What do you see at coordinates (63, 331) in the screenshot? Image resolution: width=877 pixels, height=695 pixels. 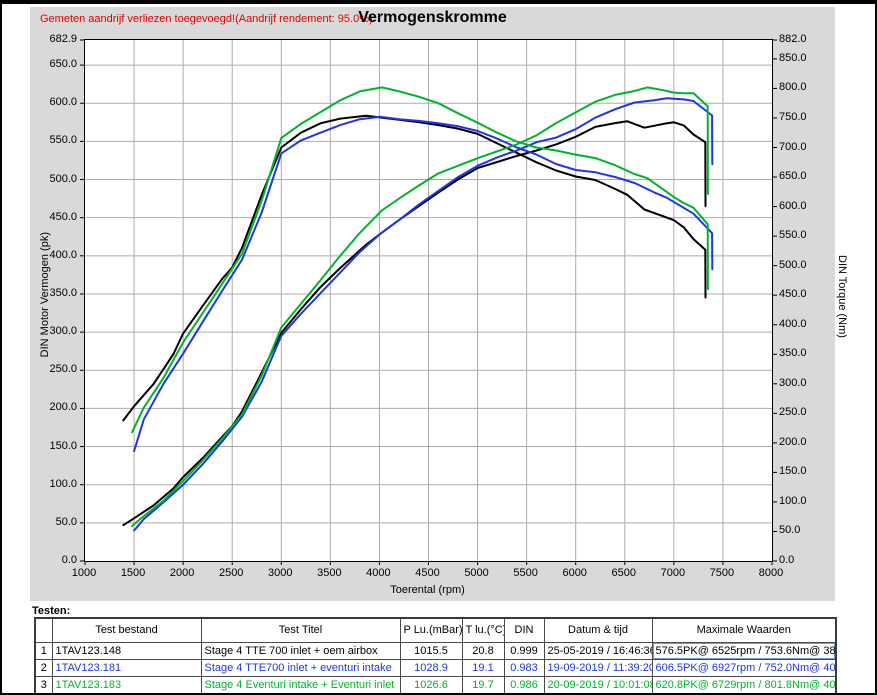 I see `y-left-tick-label: 300.0` at bounding box center [63, 331].